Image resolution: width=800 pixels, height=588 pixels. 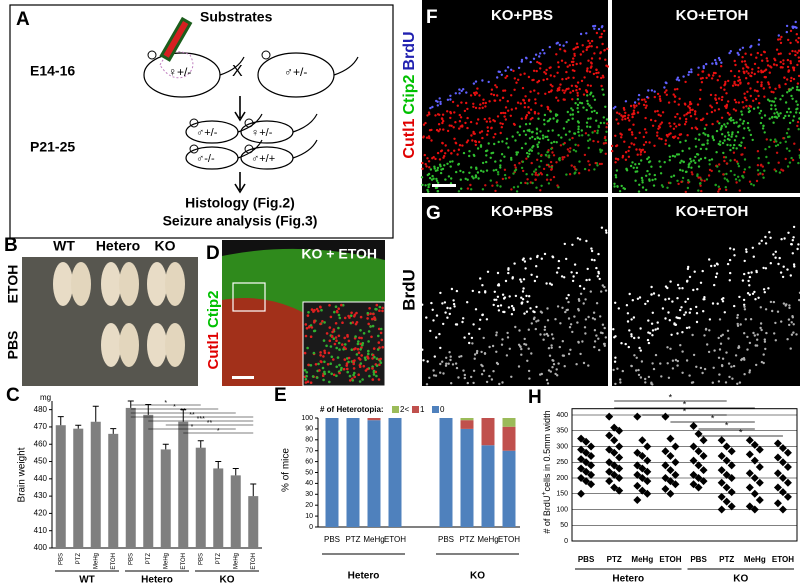 What do you see at coordinates (309, 516) in the screenshot?
I see `y-tick-label: 10` at bounding box center [309, 516].